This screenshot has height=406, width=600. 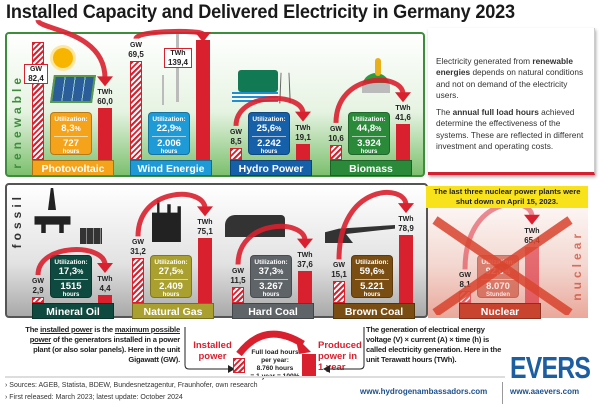 I want to click on hard-coal-produced-bar, so click(x=305, y=286).